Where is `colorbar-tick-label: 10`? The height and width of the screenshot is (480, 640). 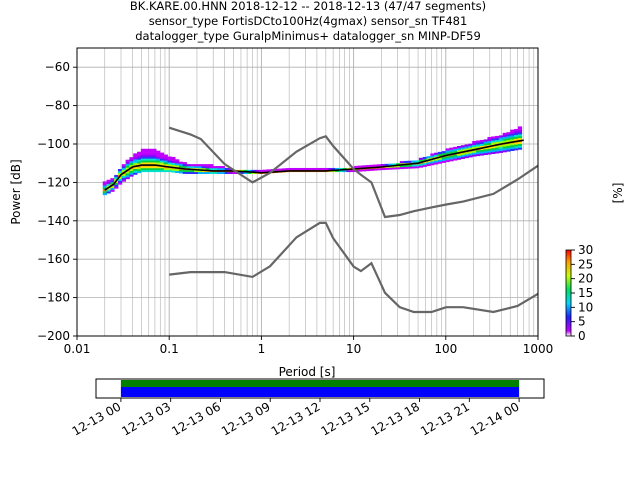 colorbar-tick-label: 10 is located at coordinates (585, 307).